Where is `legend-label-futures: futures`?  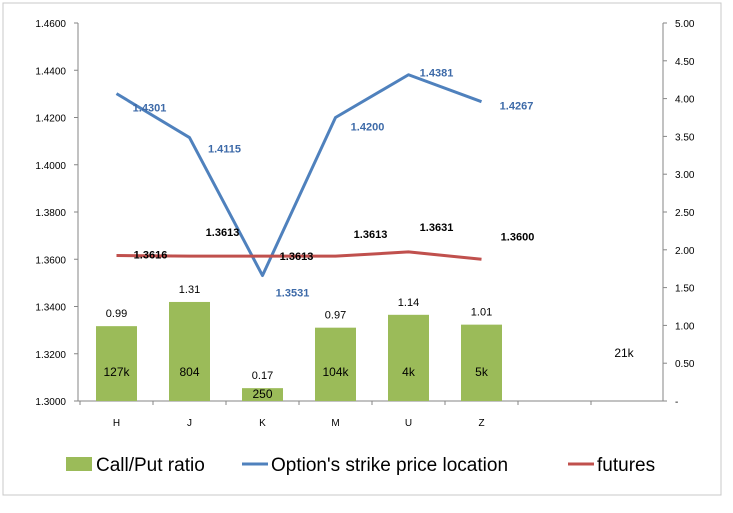 legend-label-futures: futures is located at coordinates (626, 465).